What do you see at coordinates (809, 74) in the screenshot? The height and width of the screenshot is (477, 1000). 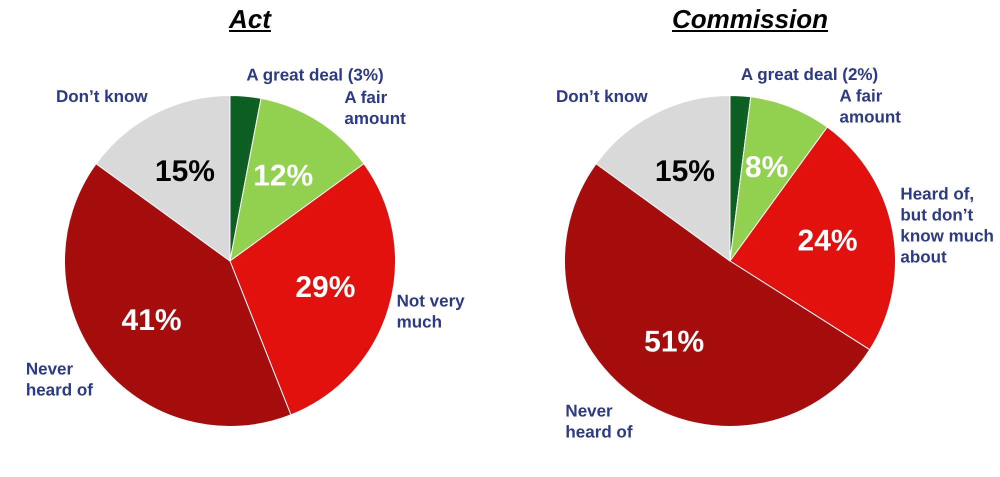 I see `slice-label: A great deal (2%)` at bounding box center [809, 74].